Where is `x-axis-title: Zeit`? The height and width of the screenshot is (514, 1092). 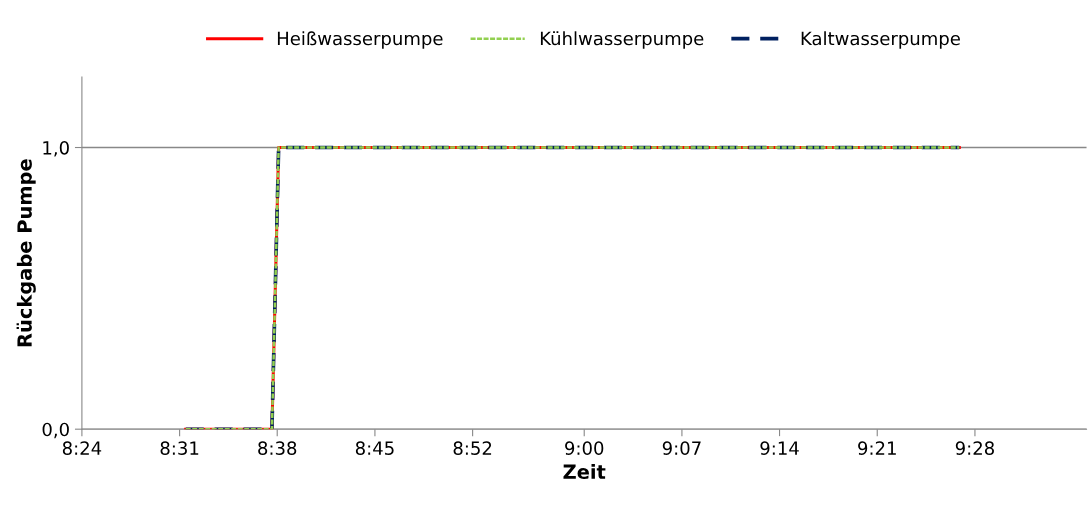
x-axis-title: Zeit is located at coordinates (584, 472).